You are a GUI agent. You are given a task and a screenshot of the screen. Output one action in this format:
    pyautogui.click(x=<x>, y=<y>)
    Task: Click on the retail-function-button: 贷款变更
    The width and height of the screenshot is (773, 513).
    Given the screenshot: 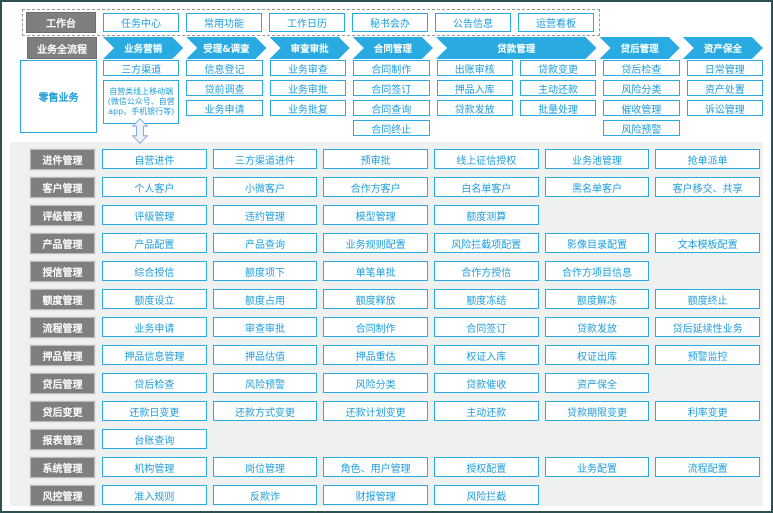 What is the action you would take?
    pyautogui.click(x=558, y=68)
    